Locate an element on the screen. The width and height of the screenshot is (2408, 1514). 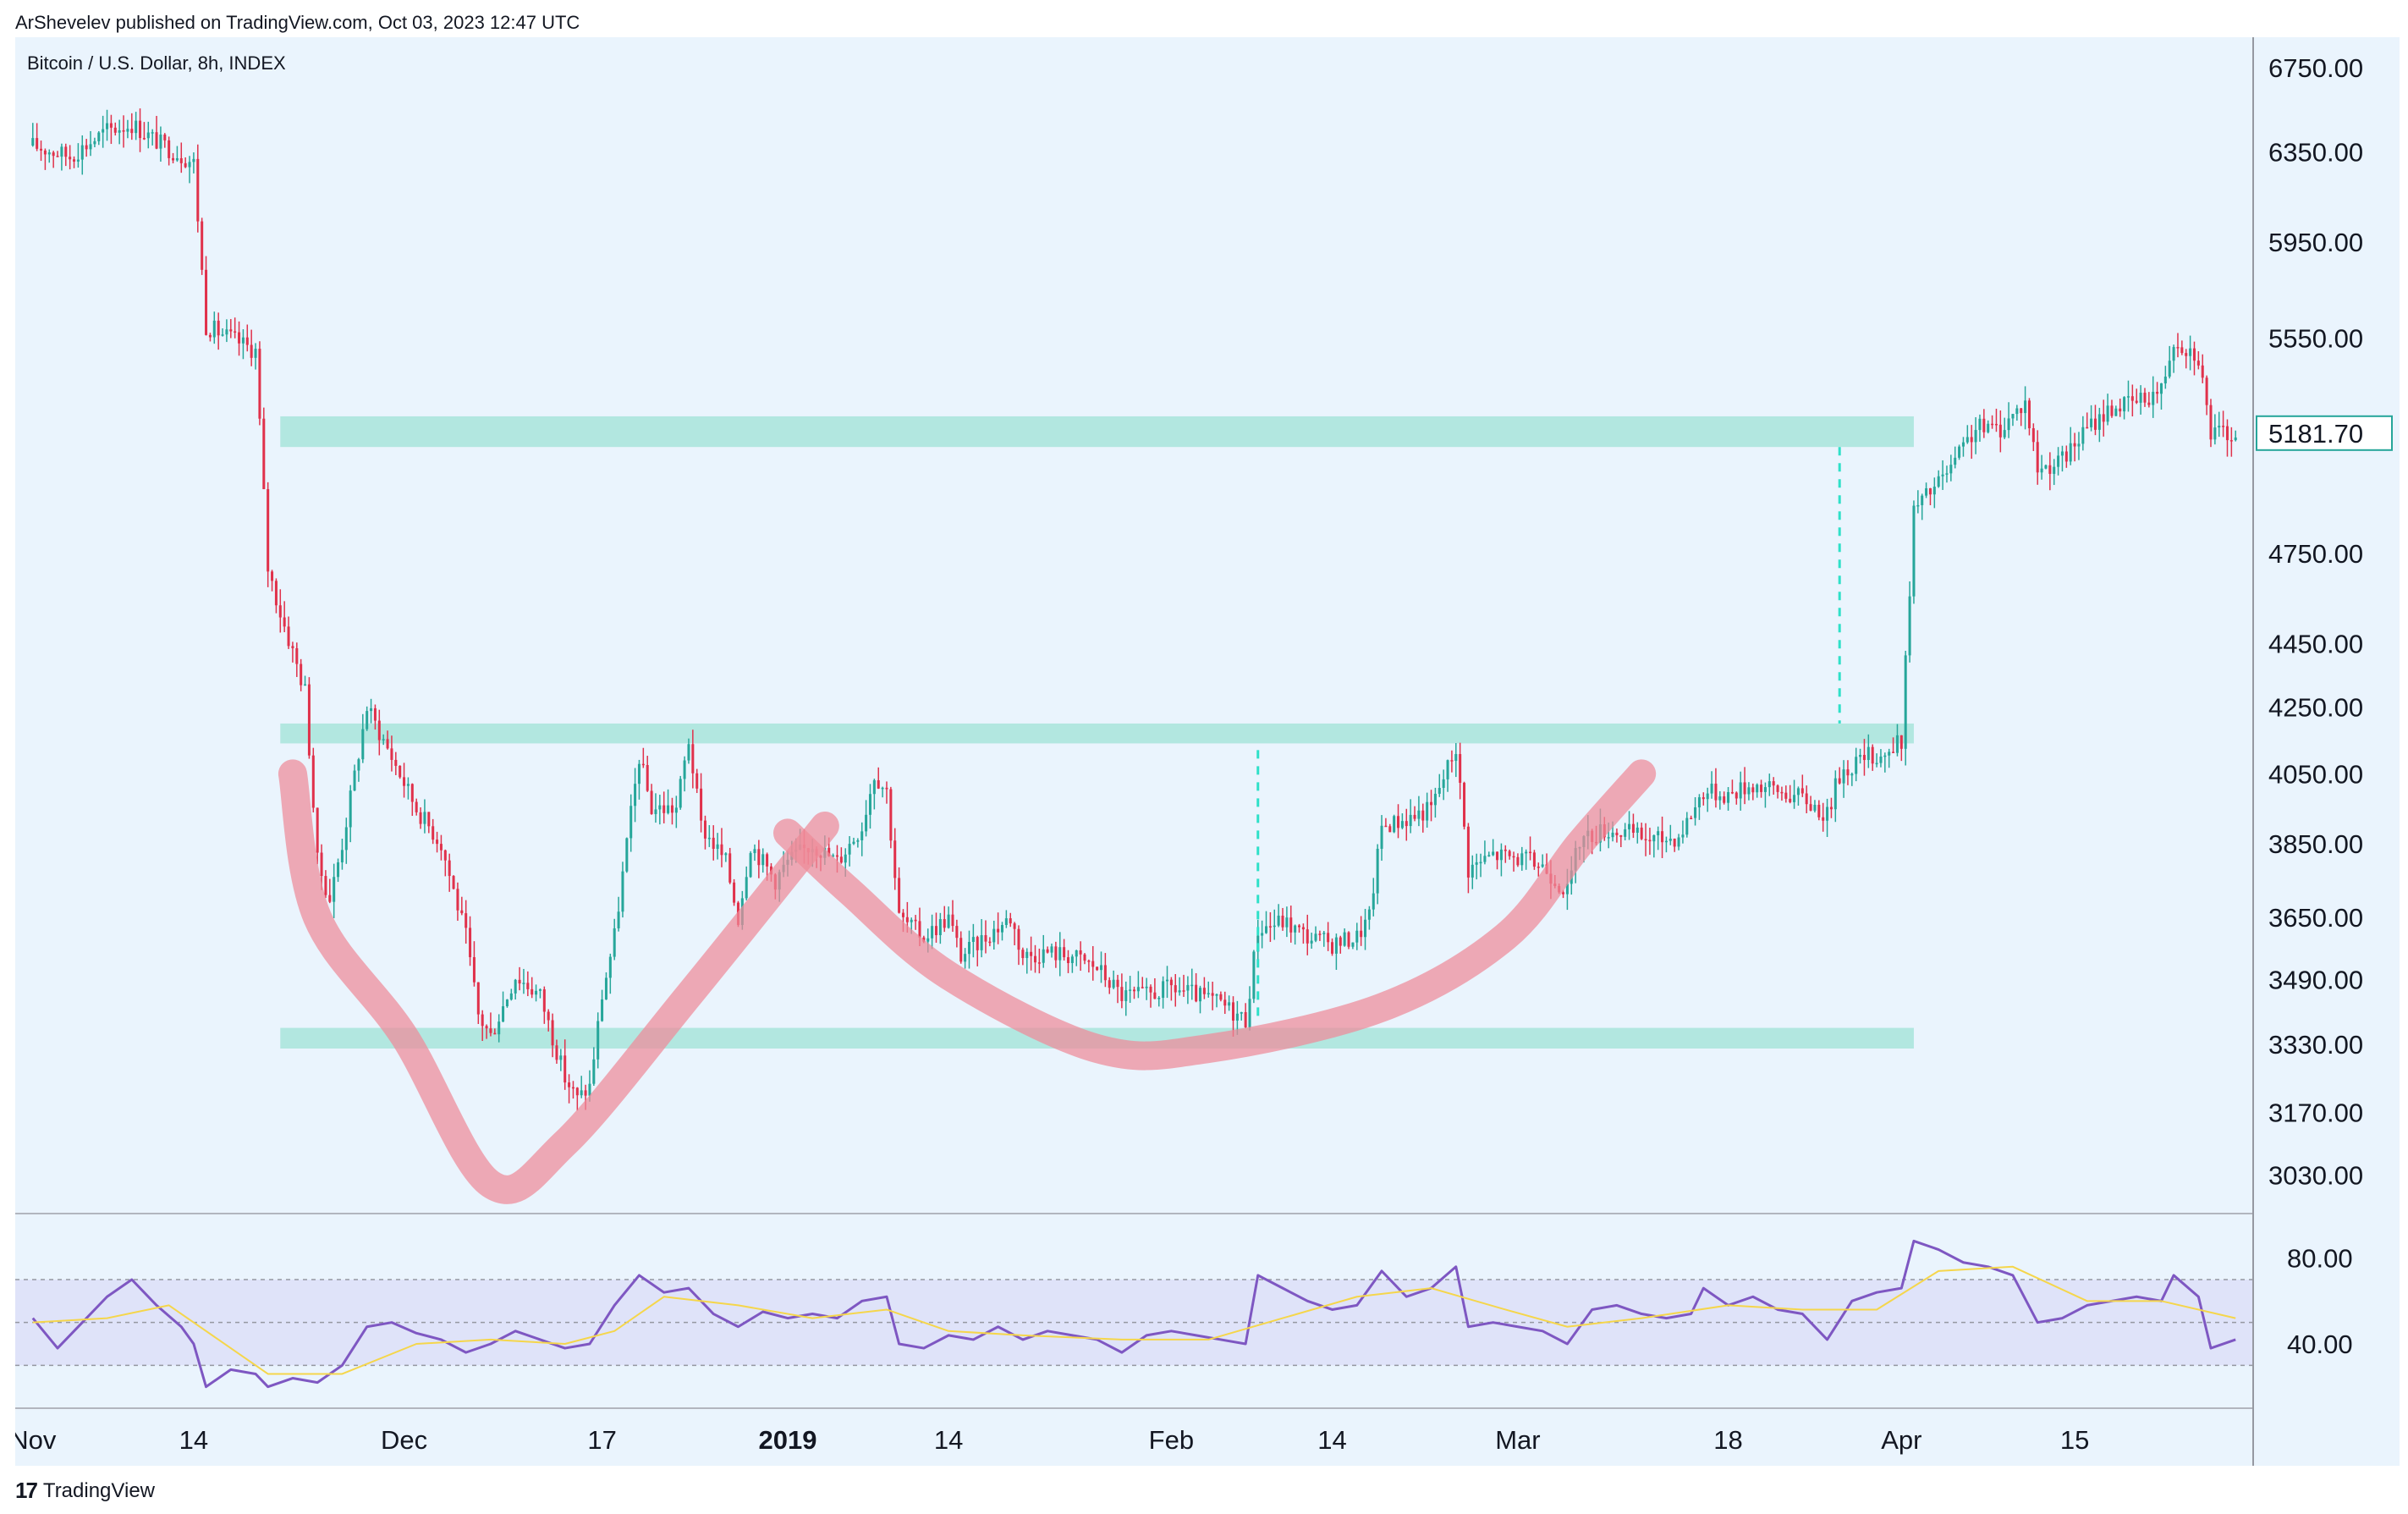
footer-brand: 17 TradingView is located at coordinates (85, 1491).